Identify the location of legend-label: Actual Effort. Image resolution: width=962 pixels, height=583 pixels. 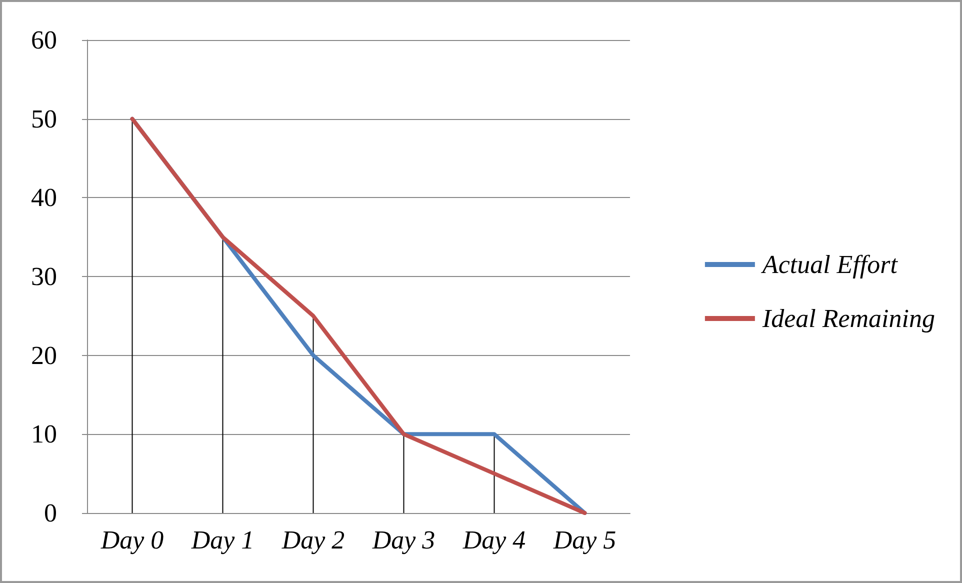
(829, 264).